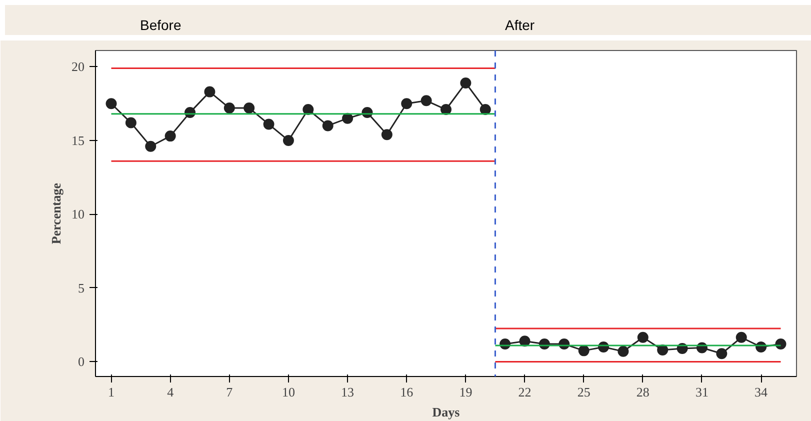 This screenshot has height=421, width=811. What do you see at coordinates (56, 213) in the screenshot?
I see `y-axis-title: Percentage` at bounding box center [56, 213].